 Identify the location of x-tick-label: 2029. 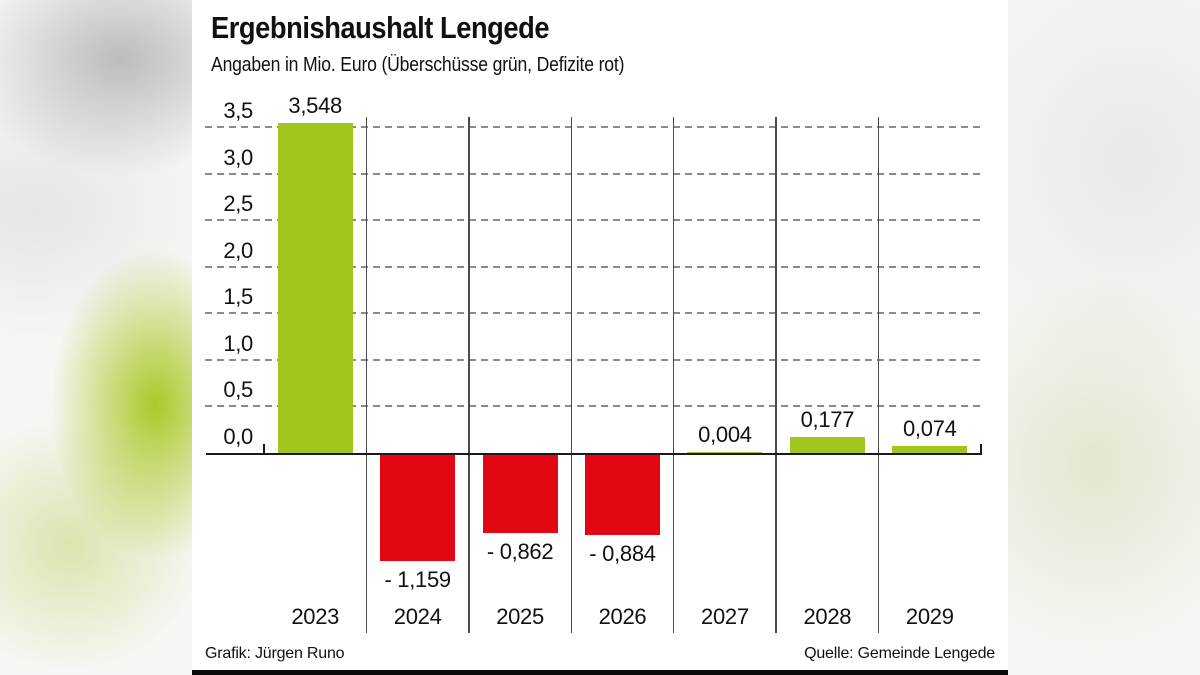
(929, 616).